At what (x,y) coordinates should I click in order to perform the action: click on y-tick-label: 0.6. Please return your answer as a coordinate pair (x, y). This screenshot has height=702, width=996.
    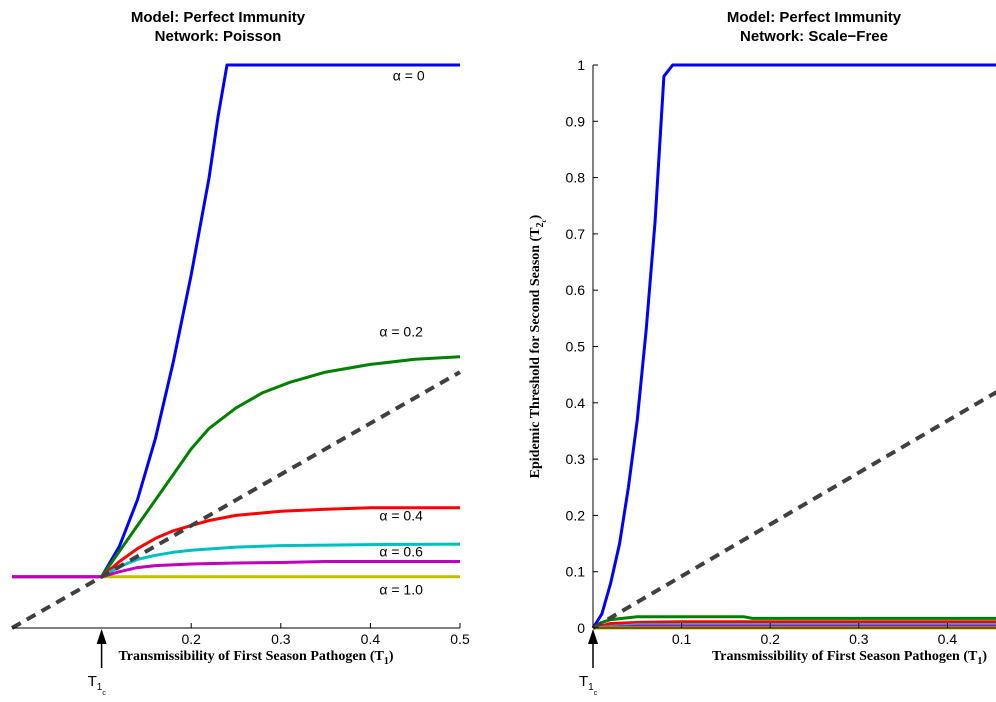
    Looking at the image, I should click on (576, 290).